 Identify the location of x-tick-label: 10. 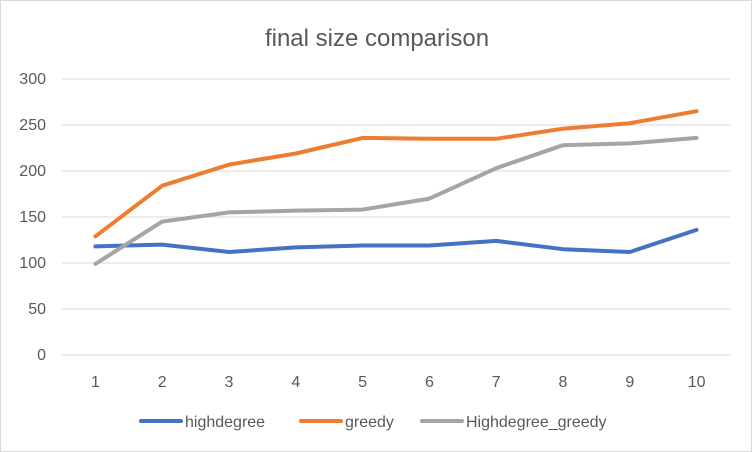
(697, 382).